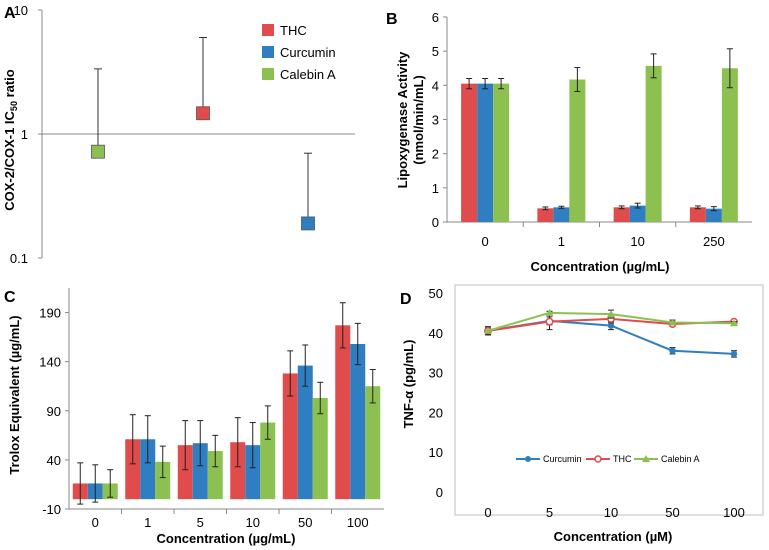 This screenshot has width=769, height=550. Describe the element at coordinates (549, 512) in the screenshot. I see `panel-d-xtick-label: 5` at that location.